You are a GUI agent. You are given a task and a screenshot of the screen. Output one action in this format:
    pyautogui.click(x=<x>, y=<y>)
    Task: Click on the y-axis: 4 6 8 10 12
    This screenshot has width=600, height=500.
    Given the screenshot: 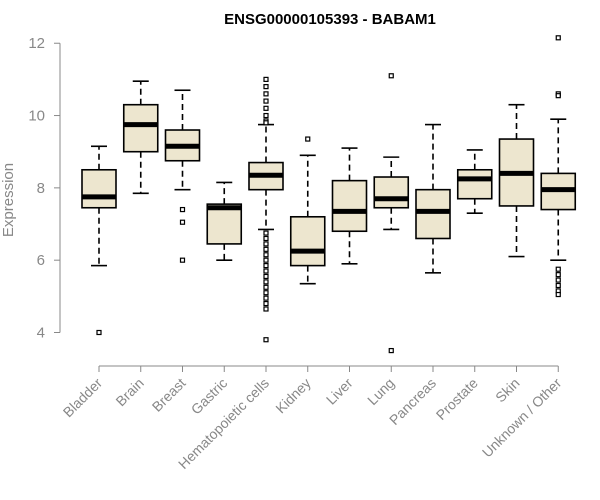 What is the action you would take?
    pyautogui.click(x=44, y=188)
    